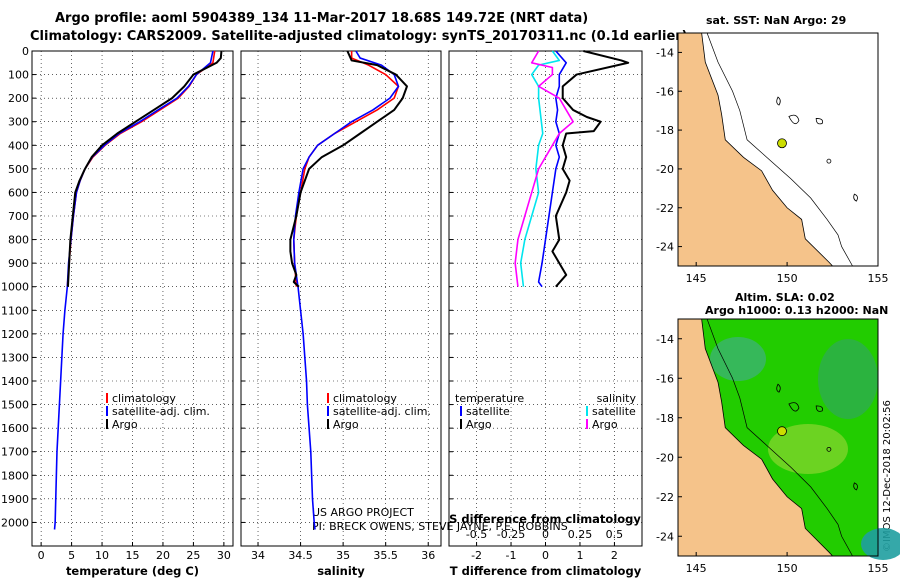 This screenshot has height=580, width=900. I want to click on depth-tick-label: 1700, so click(15, 452).